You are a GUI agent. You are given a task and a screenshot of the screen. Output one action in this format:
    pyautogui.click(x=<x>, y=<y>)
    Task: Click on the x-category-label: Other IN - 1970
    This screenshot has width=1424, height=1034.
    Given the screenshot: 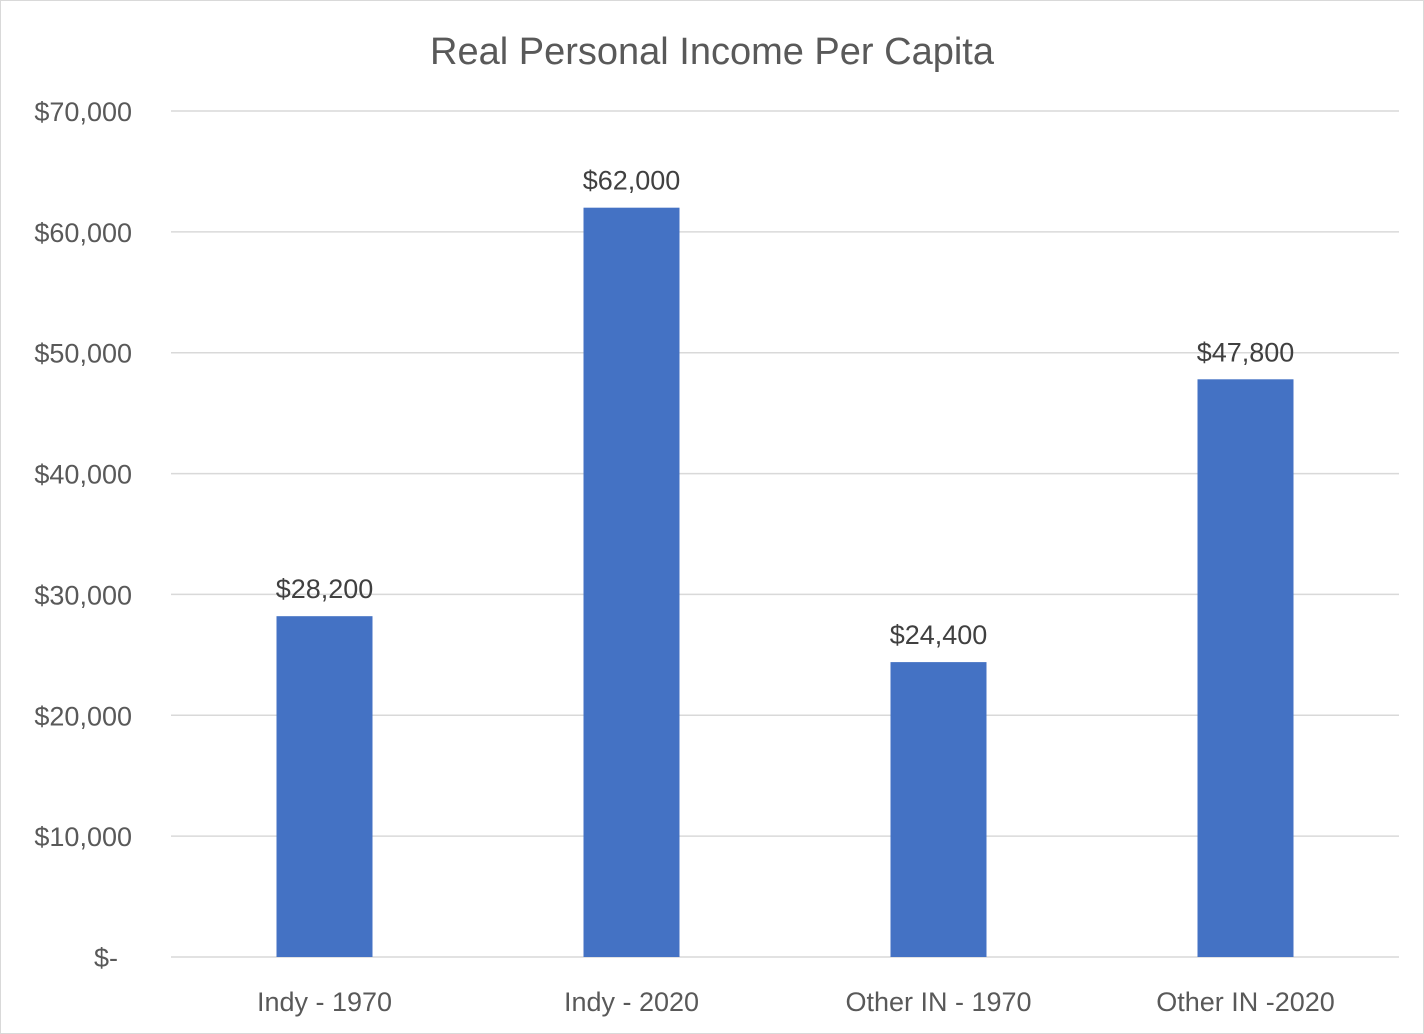 What is the action you would take?
    pyautogui.click(x=938, y=1002)
    